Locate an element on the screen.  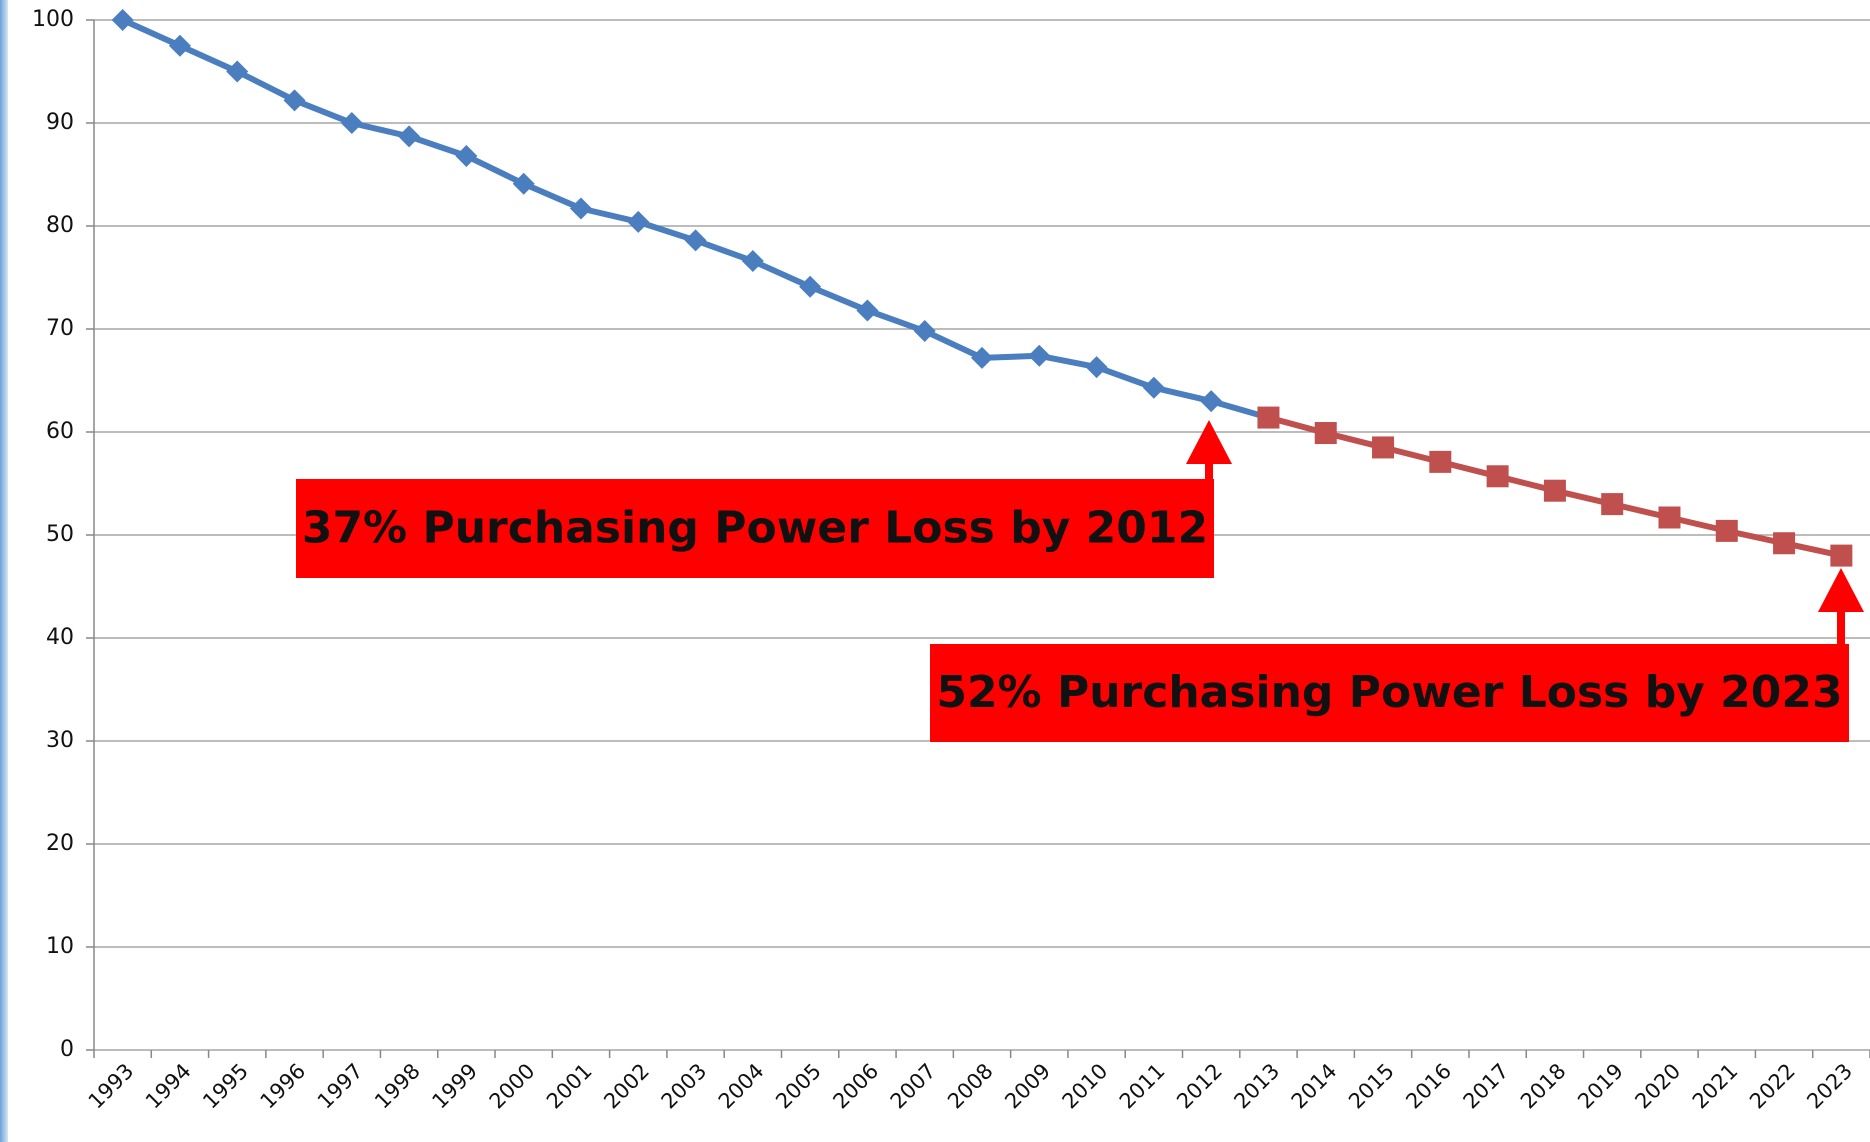
x-tick-label: 2000 is located at coordinates (512, 1086).